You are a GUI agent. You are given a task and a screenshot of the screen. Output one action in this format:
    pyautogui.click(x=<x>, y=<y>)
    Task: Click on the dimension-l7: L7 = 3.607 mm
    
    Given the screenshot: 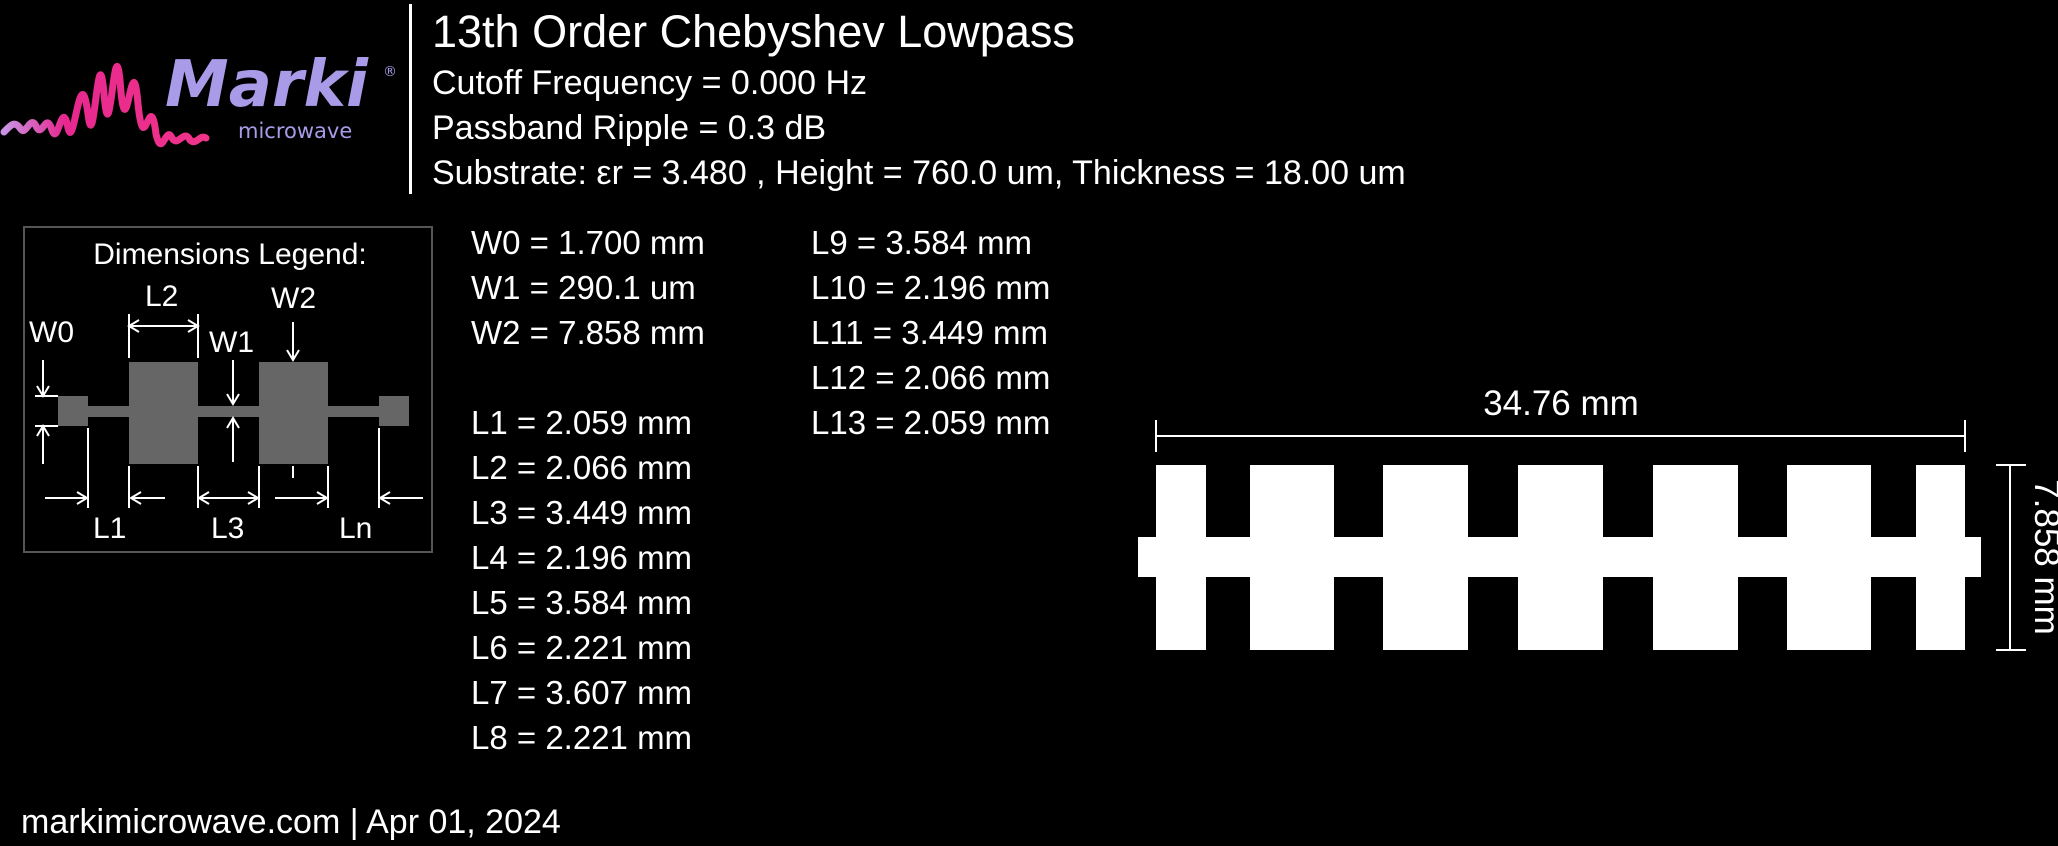 What is the action you would take?
    pyautogui.click(x=582, y=692)
    